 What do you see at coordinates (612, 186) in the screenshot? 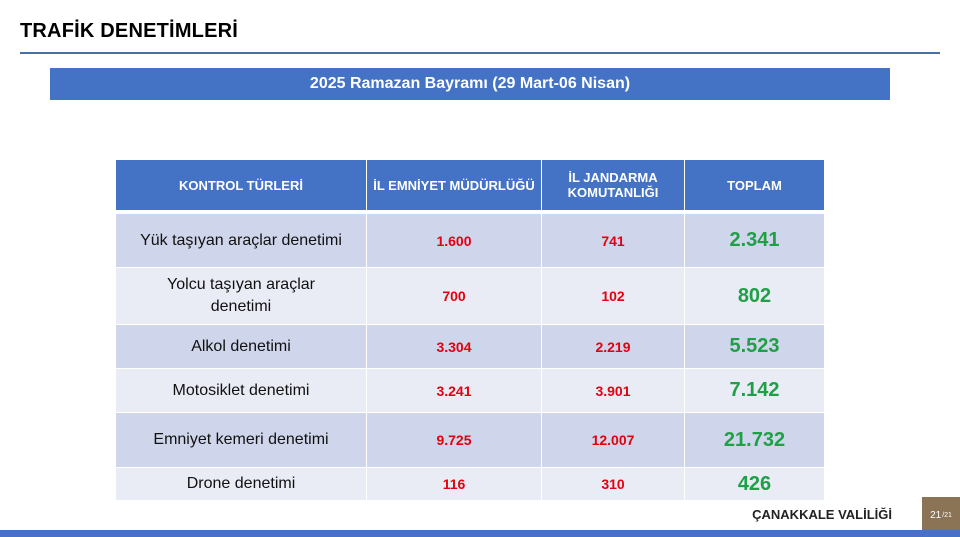
I see `header-gendarmerie: İL JANDARMA KOMUTANLIĞI` at bounding box center [612, 186].